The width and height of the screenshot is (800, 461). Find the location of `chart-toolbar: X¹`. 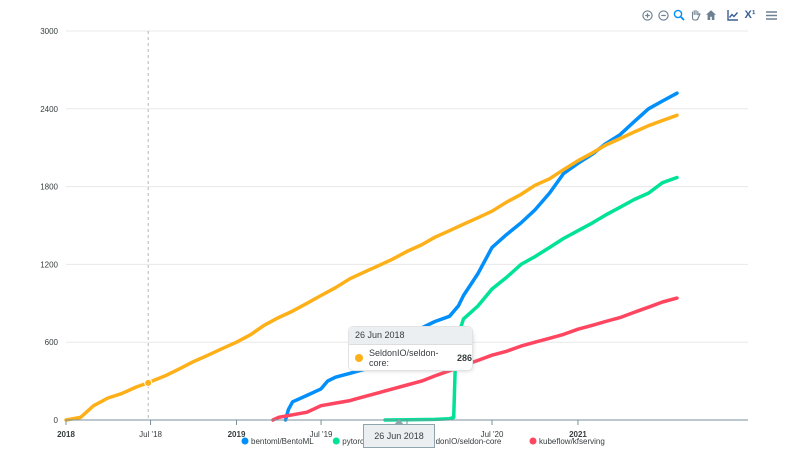

chart-toolbar: X¹ is located at coordinates (710, 15).